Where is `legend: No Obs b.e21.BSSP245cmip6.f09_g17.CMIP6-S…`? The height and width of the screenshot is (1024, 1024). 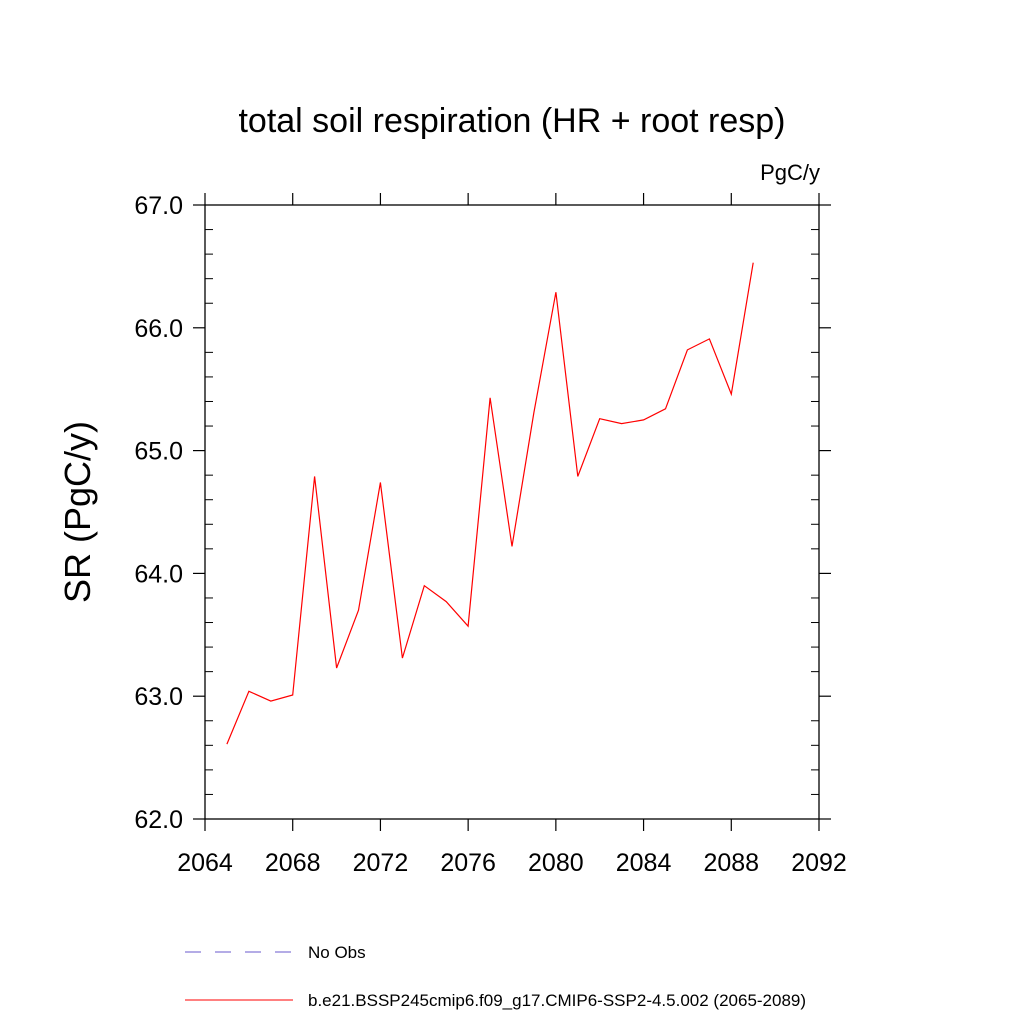 legend: No Obs b.e21.BSSP245cmip6.f09_g17.CMIP6-S… is located at coordinates (495, 976).